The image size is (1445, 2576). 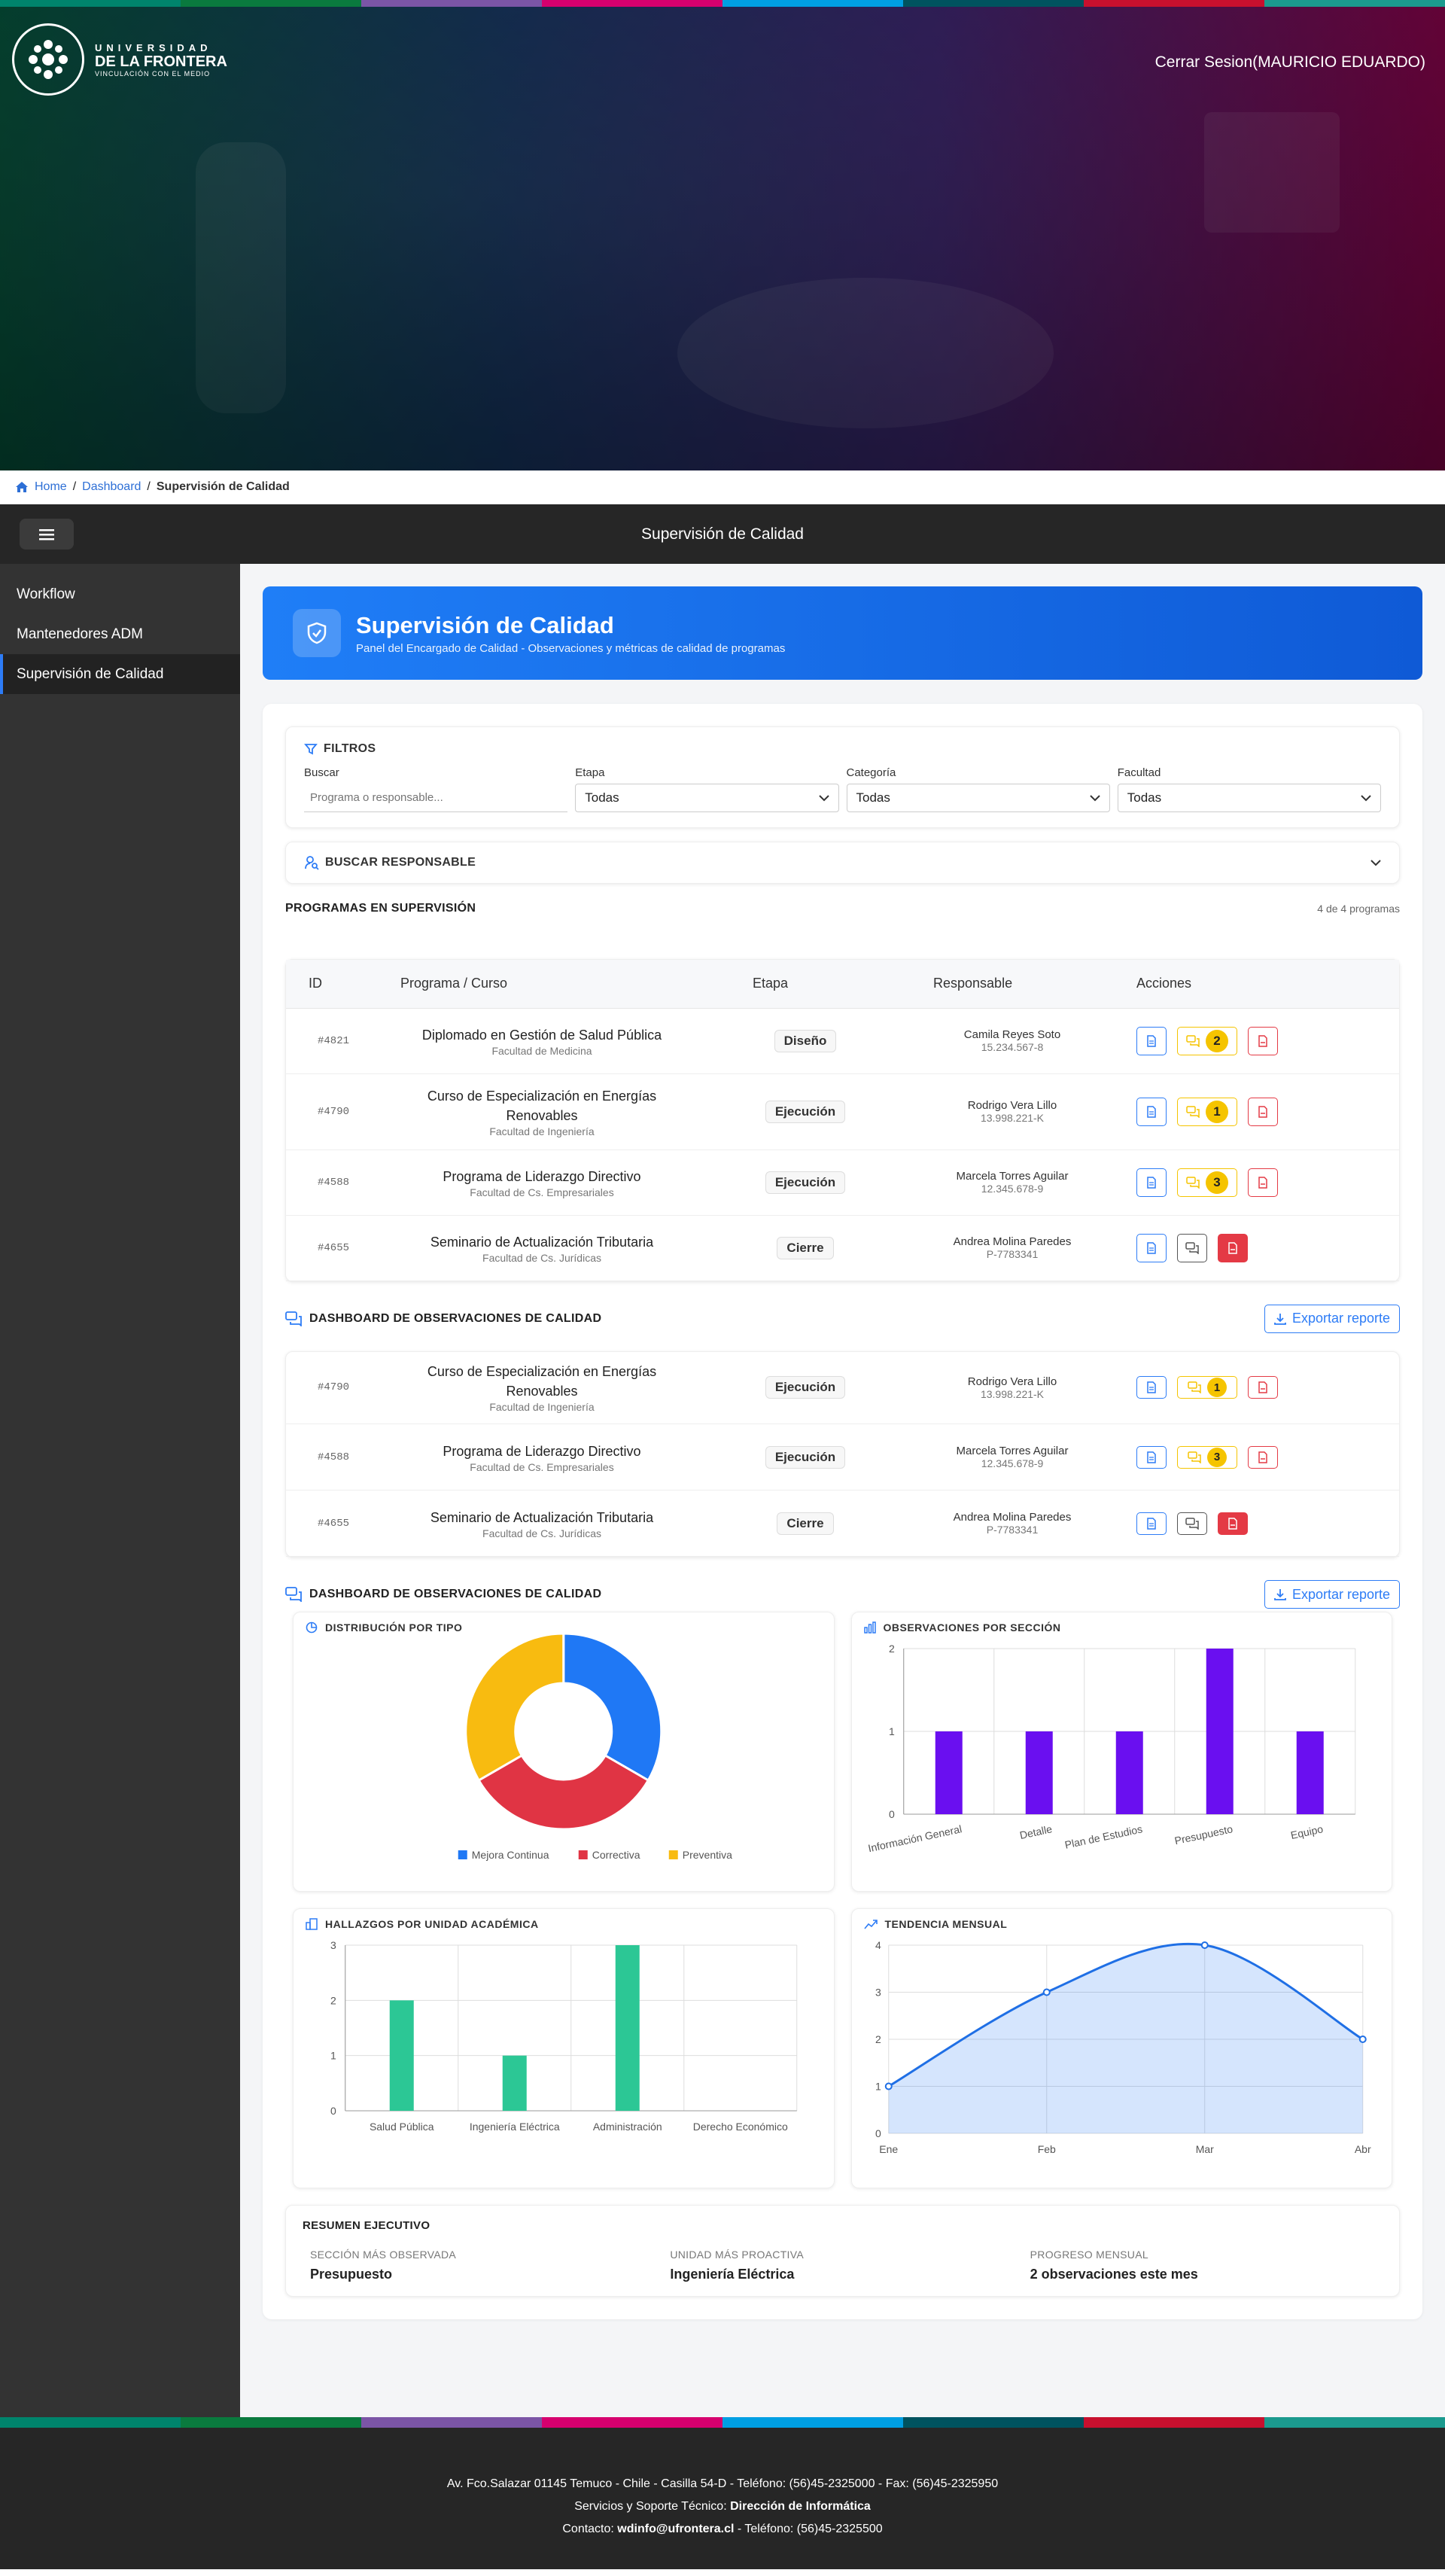 I want to click on sidebar-item-workflow: Workflow, so click(x=46, y=594).